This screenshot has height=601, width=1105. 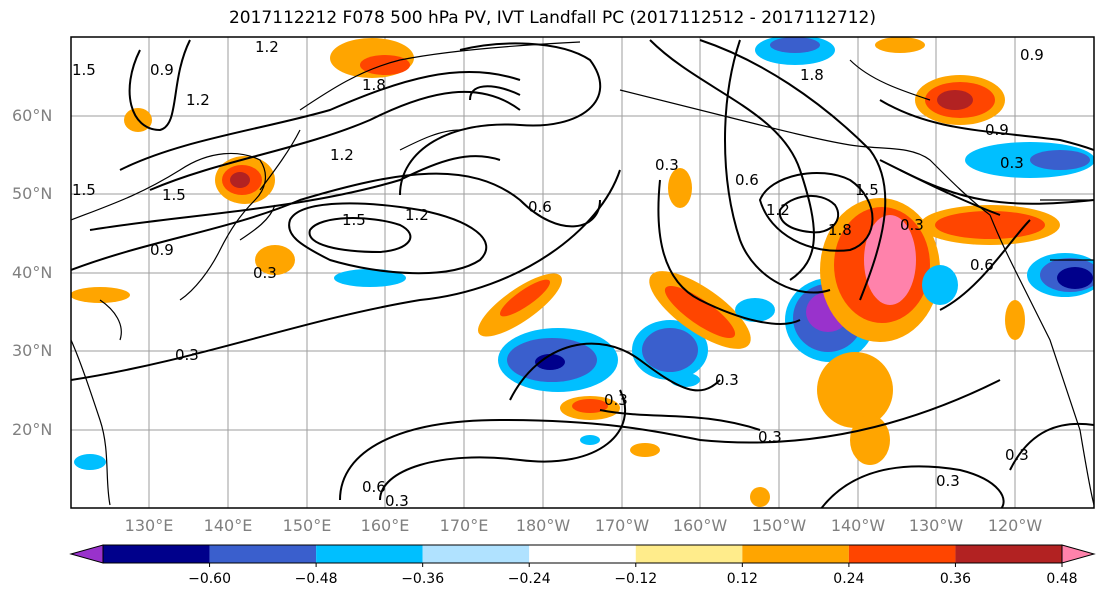 What do you see at coordinates (316, 579) in the screenshot?
I see `colorbar-tick-label: −0.48` at bounding box center [316, 579].